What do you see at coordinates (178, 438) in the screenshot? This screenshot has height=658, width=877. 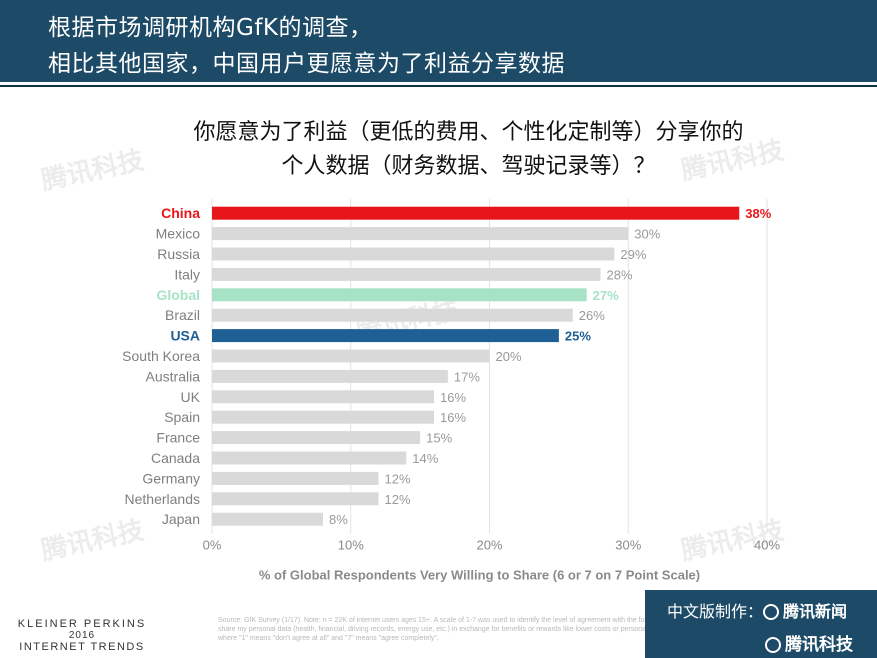 I see `category-label: France` at bounding box center [178, 438].